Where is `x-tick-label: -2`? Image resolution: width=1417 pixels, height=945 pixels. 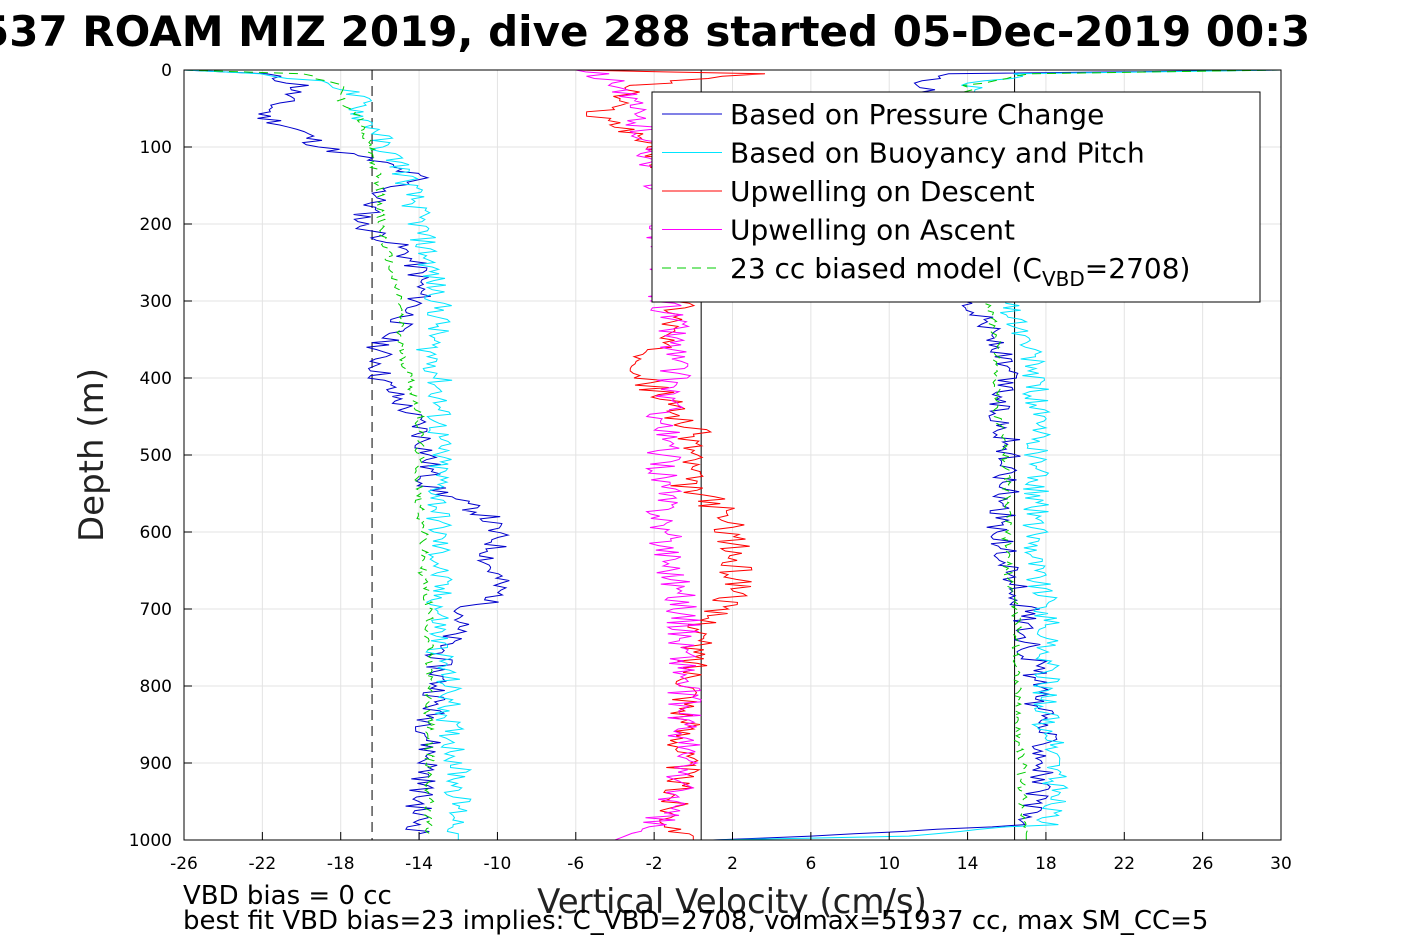
x-tick-label: -2 is located at coordinates (654, 864).